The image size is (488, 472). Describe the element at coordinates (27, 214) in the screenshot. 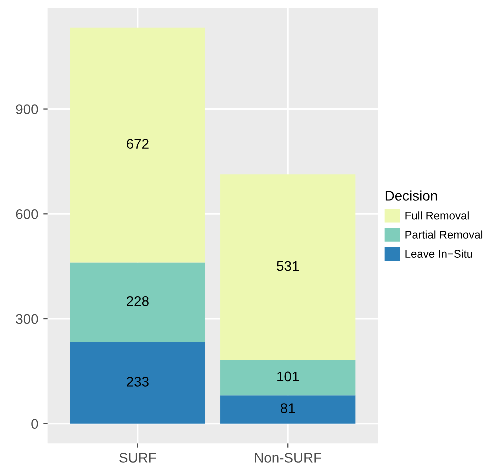

I see `y-tick-label: 600` at that location.